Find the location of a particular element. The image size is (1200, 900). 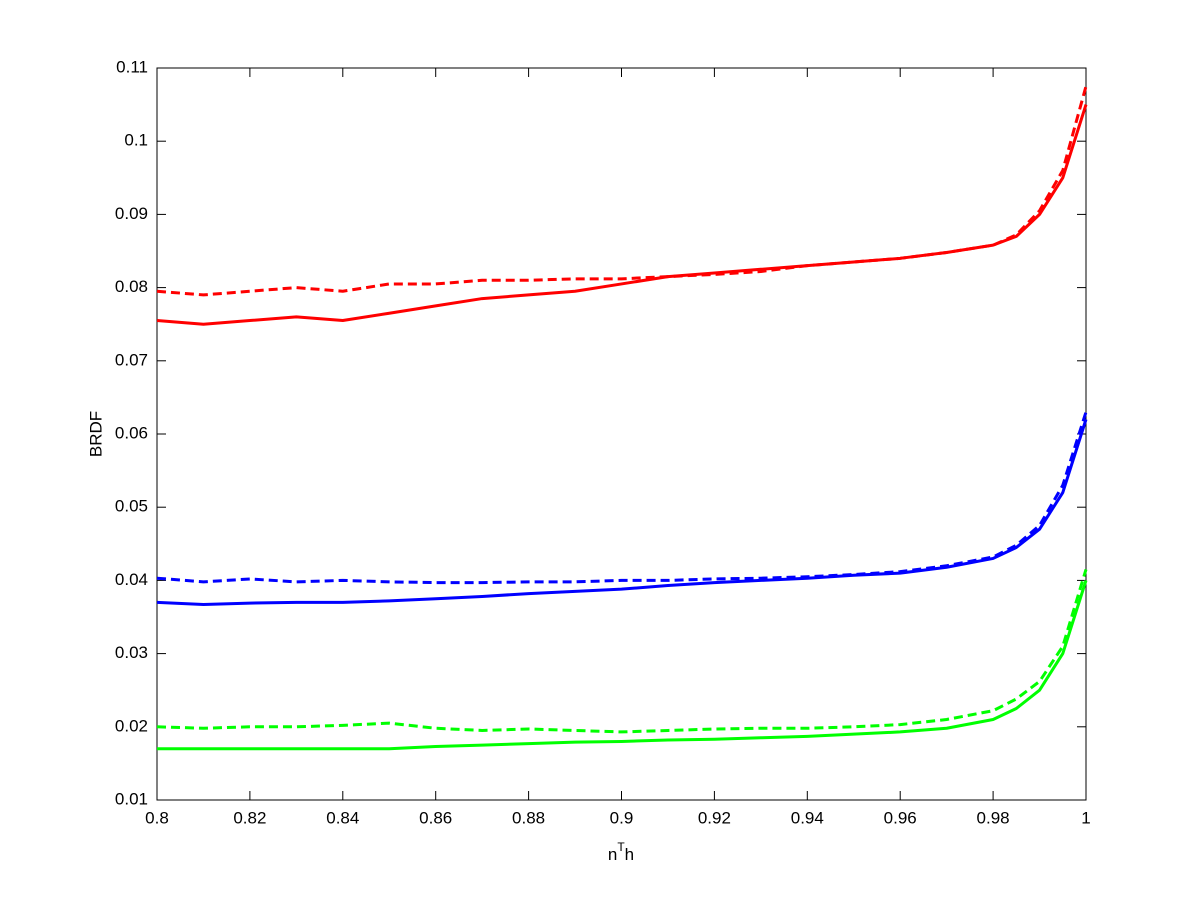

x-tick-label: 0.94 is located at coordinates (807, 817).